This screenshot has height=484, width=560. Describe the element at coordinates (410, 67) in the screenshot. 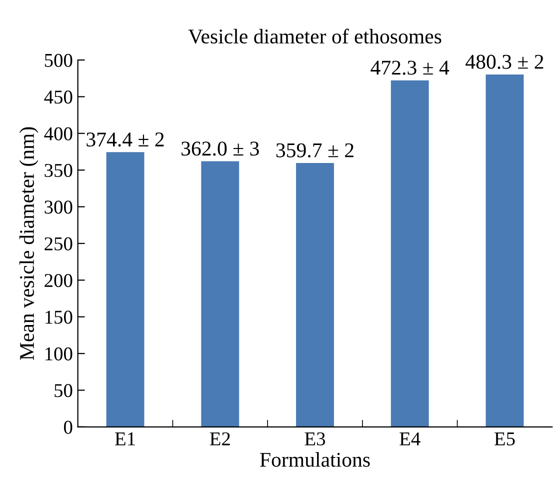

I see `data-label: 472.3 ± 4` at that location.